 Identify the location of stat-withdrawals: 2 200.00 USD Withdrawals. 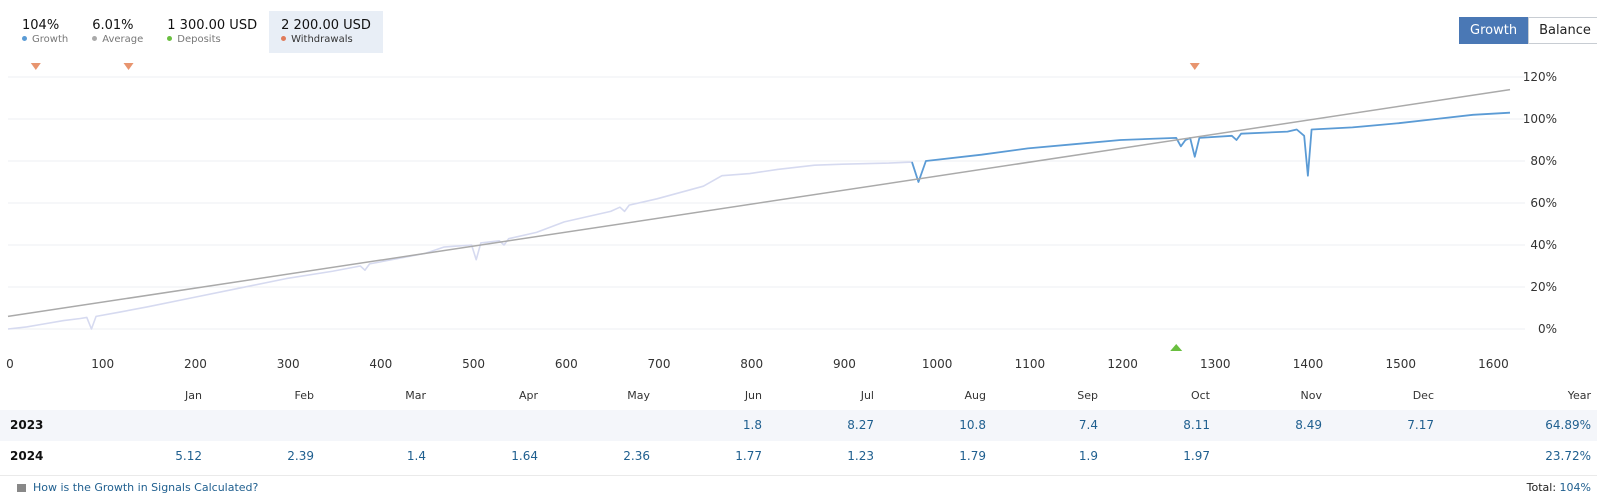
(326, 32).